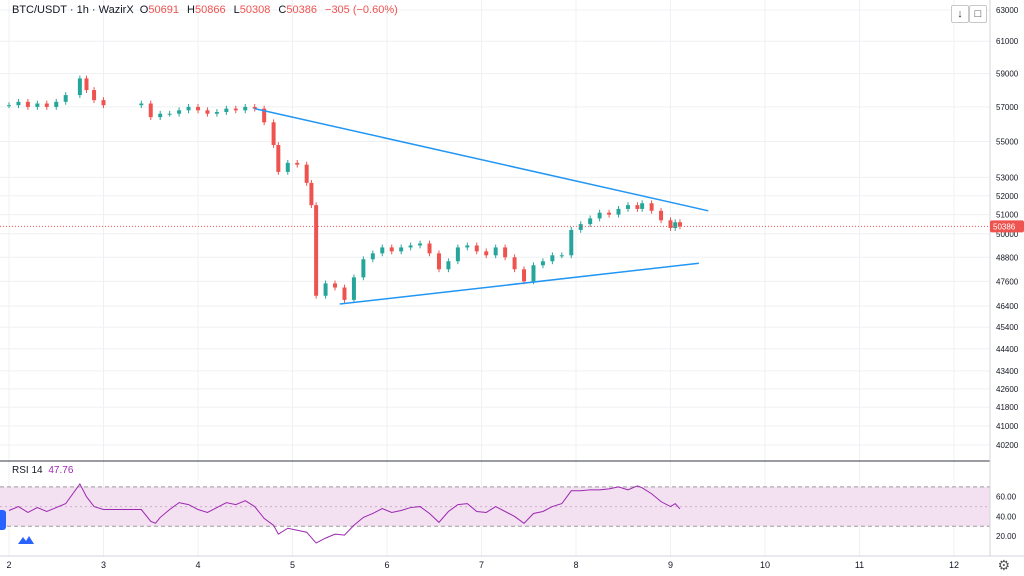 The width and height of the screenshot is (1024, 576). Describe the element at coordinates (1007, 257) in the screenshot. I see `price-tick-label: 48800` at that location.